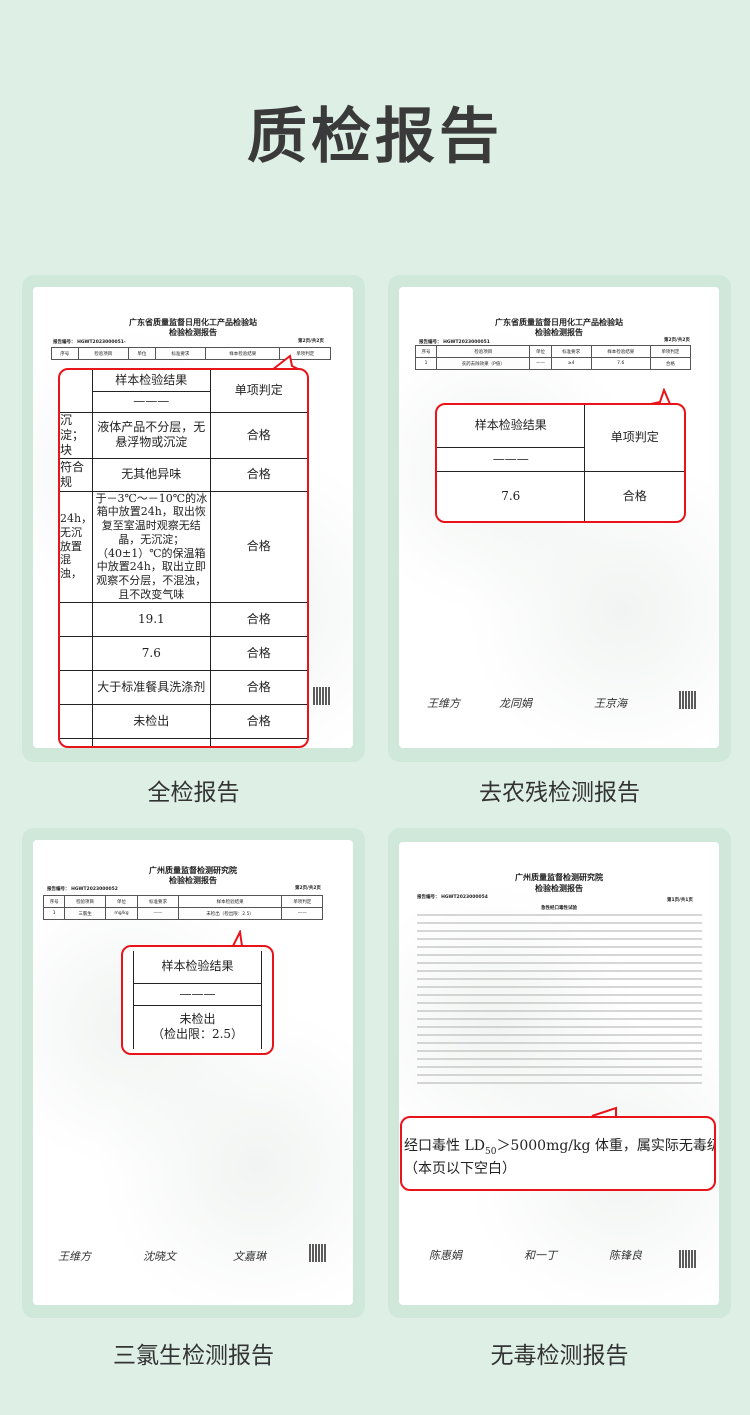 This screenshot has width=750, height=1415. I want to click on cell-result: 未检出 （检出限：2.5）, so click(197, 1026).